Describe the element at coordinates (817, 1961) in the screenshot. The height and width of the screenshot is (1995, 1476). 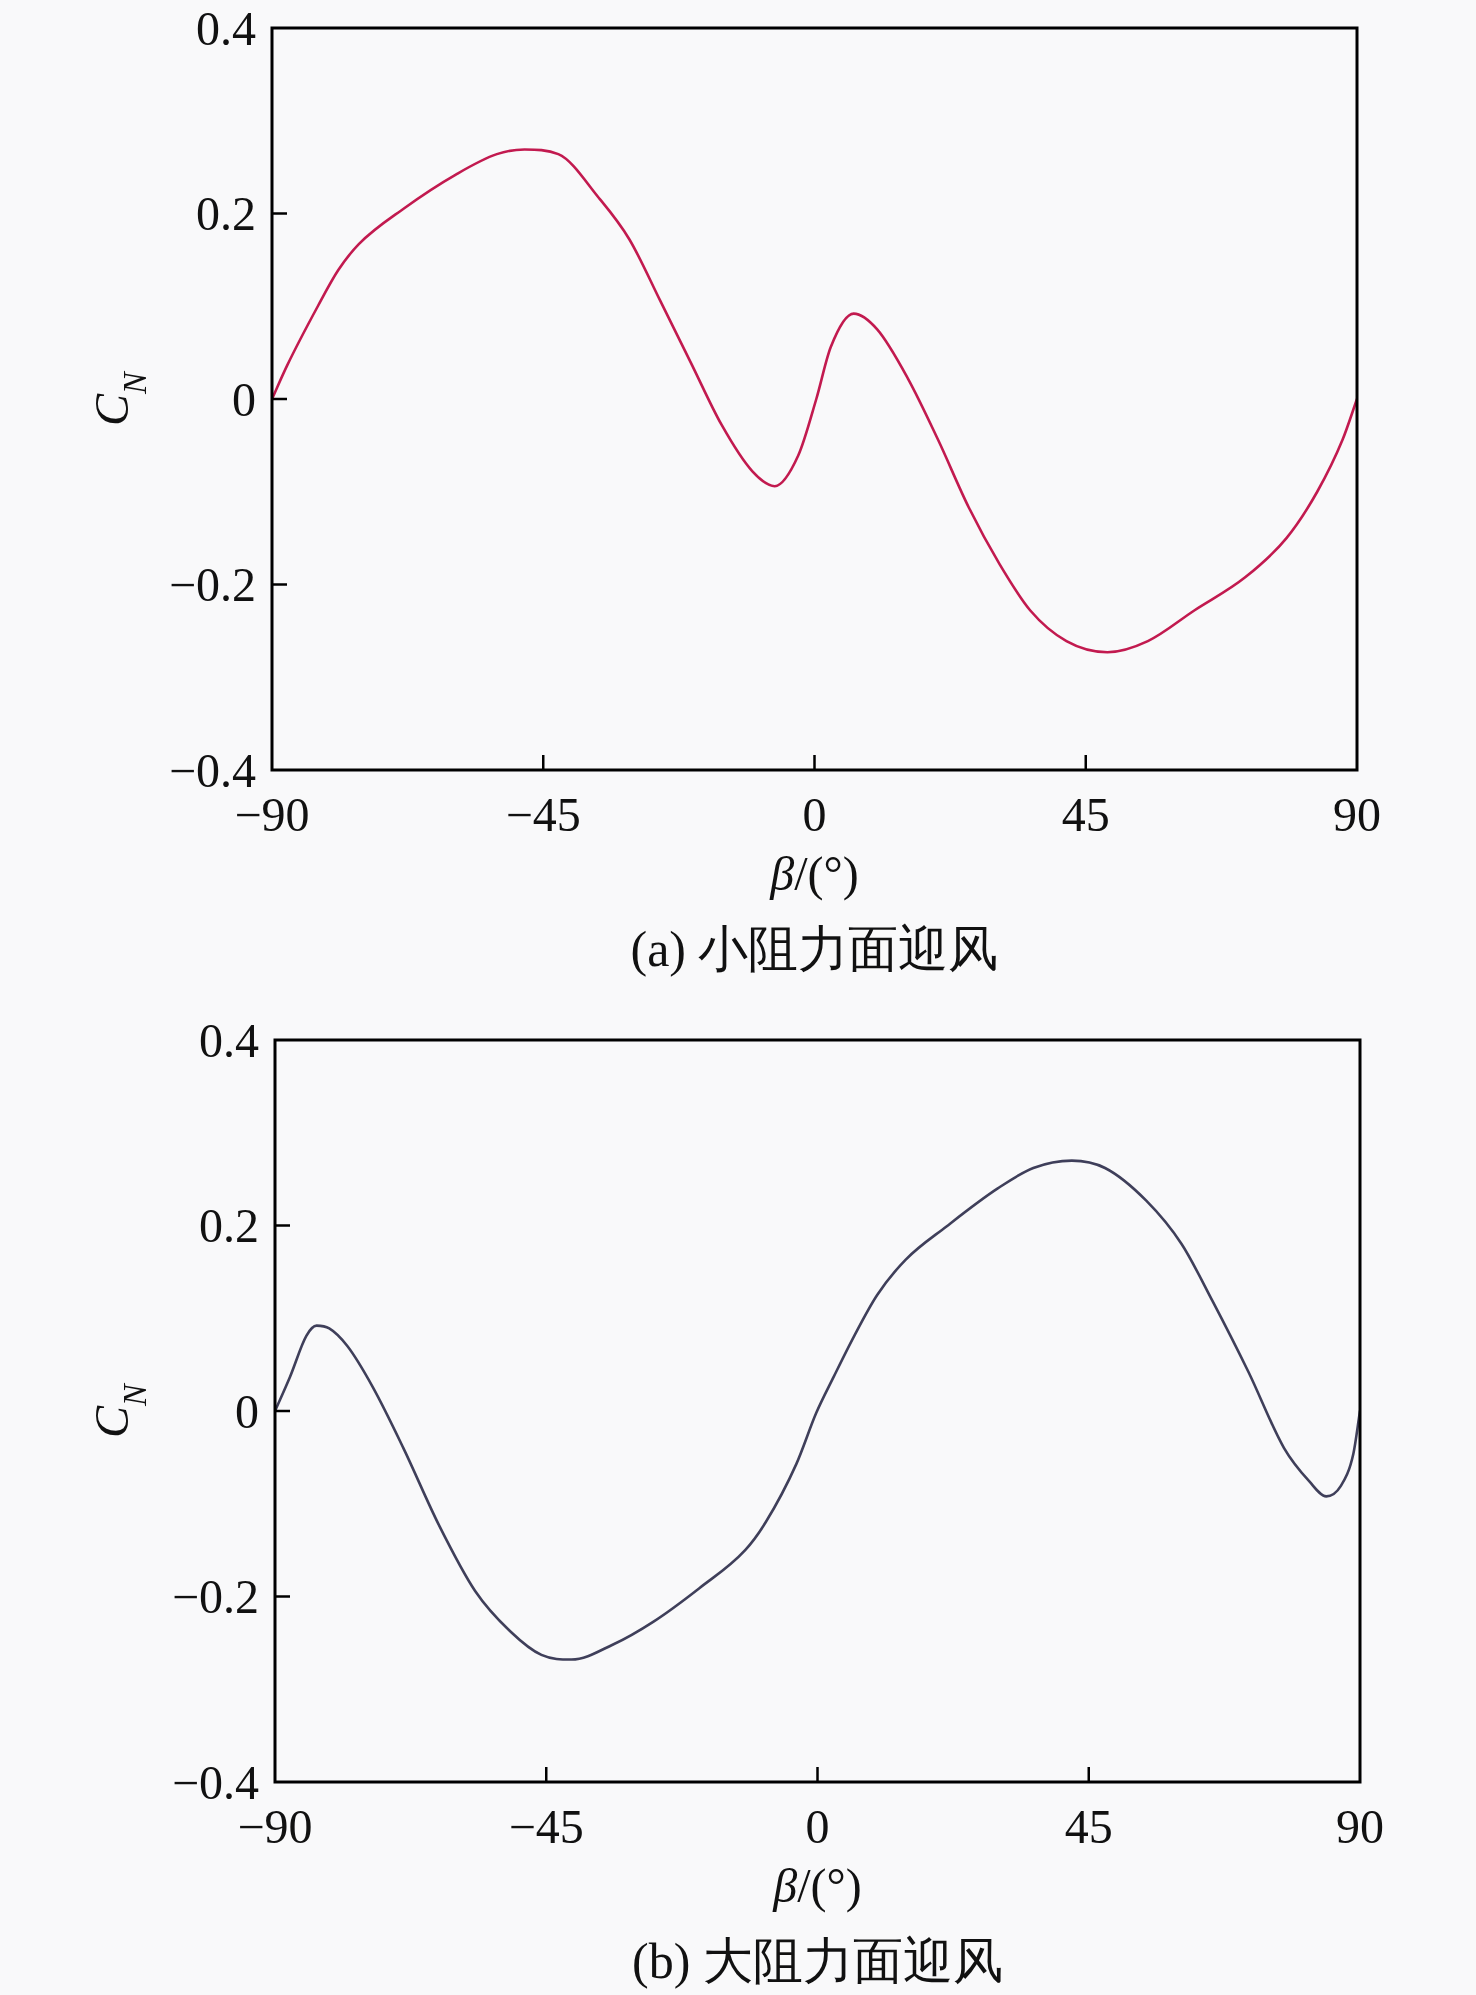
I see `text: (b) 大阻力面迎风` at that location.